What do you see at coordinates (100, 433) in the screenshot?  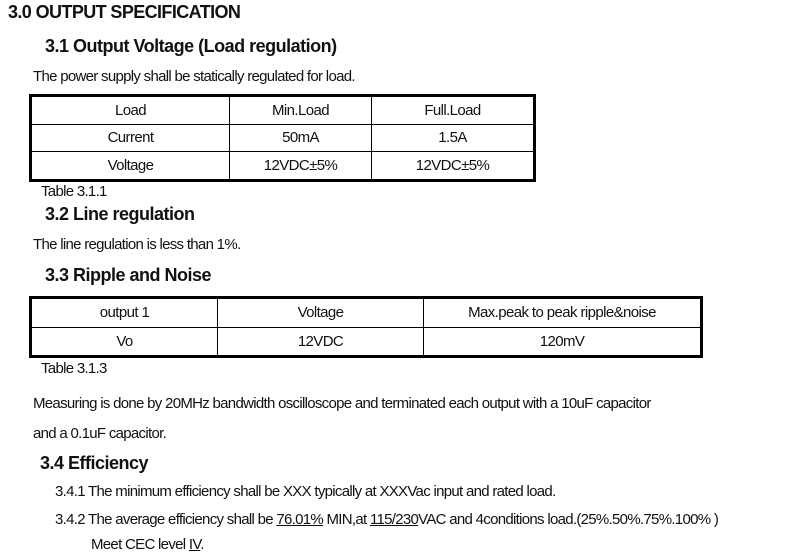 I see `paragraph-measuring-cont: and a 0.1uF capacitor.` at bounding box center [100, 433].